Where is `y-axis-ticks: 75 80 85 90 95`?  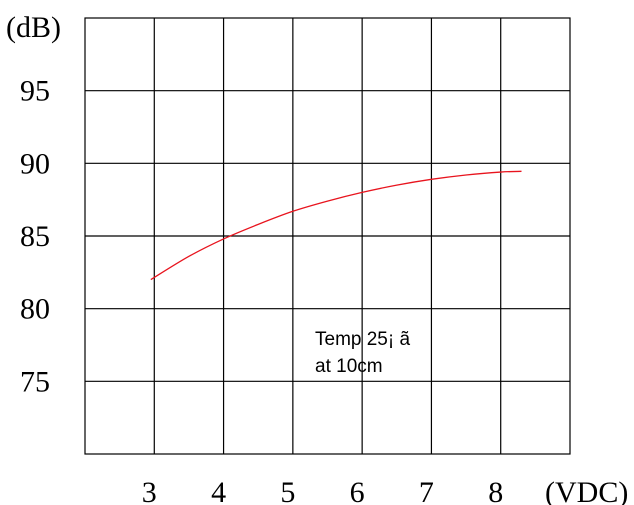
y-axis-ticks: 75 80 85 90 95 is located at coordinates (35, 237).